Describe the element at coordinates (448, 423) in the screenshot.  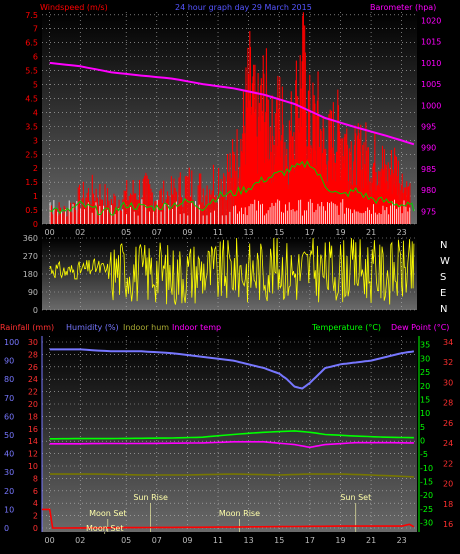
I see `indoor-temp-tick-label: 26` at that location.